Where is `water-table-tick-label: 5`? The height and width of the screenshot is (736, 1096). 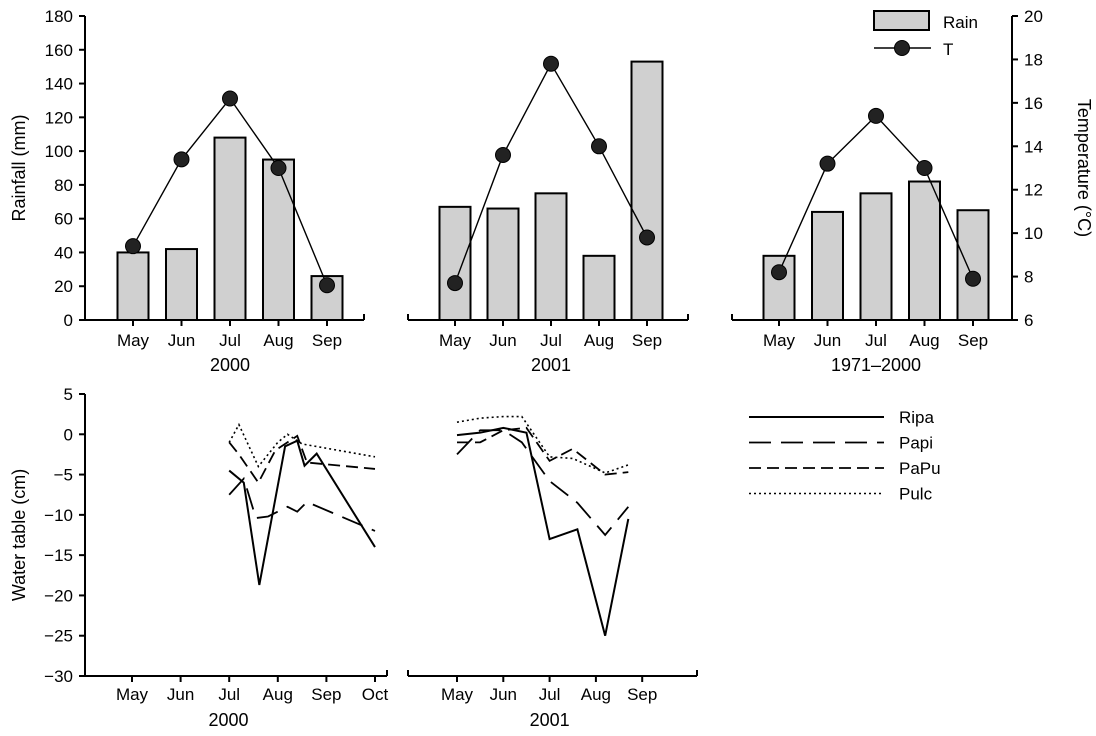 water-table-tick-label: 5 is located at coordinates (68, 394).